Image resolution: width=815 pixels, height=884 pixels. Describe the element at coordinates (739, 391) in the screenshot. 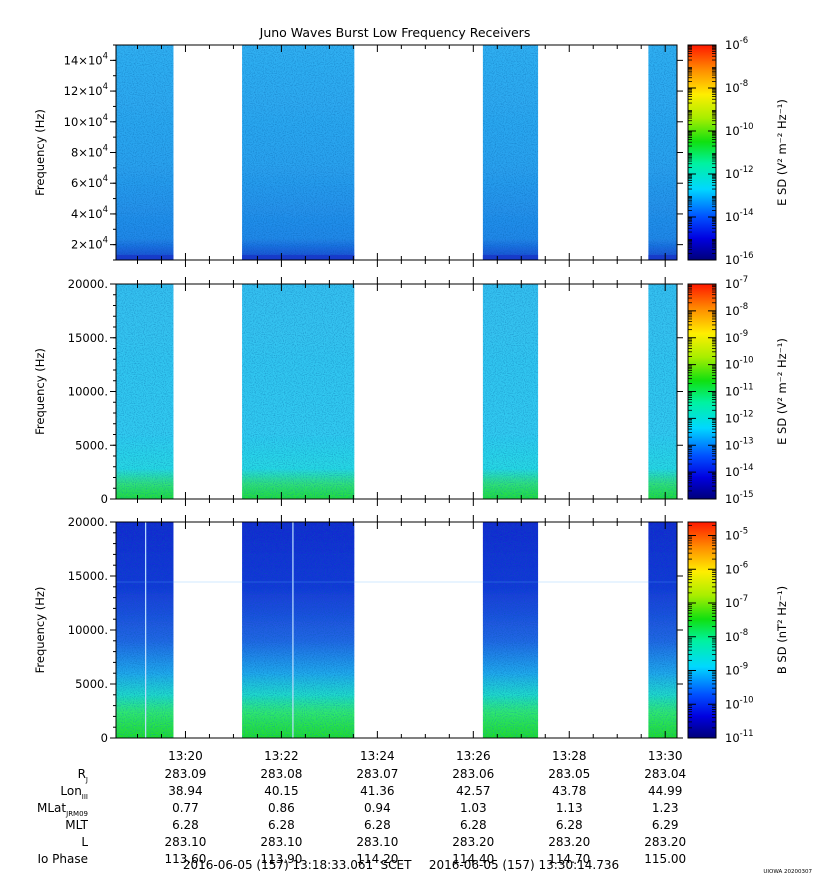

I see `colorbar-tick-label: 10⁻¹¹` at that location.